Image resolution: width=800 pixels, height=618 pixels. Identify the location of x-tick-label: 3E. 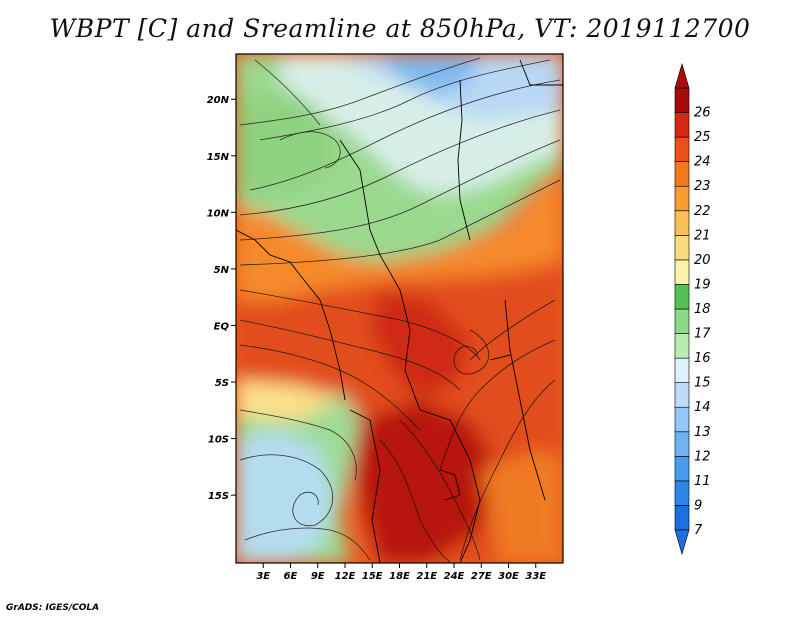
(263, 576).